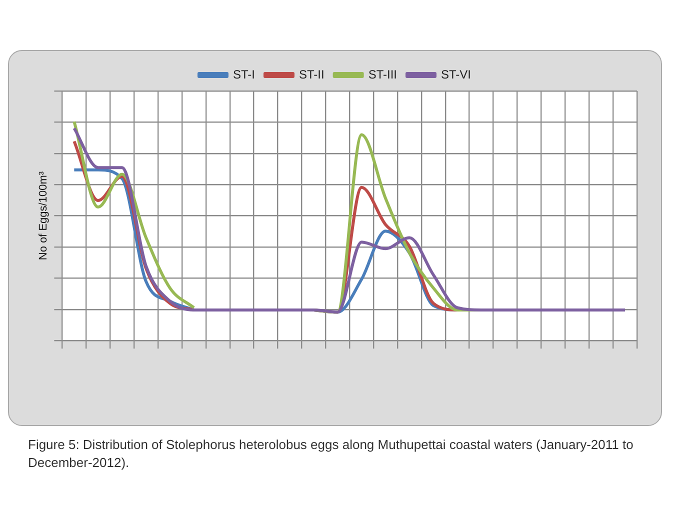  Describe the element at coordinates (44, 215) in the screenshot. I see `y-axis-title: No of Eggs/100m³` at that location.